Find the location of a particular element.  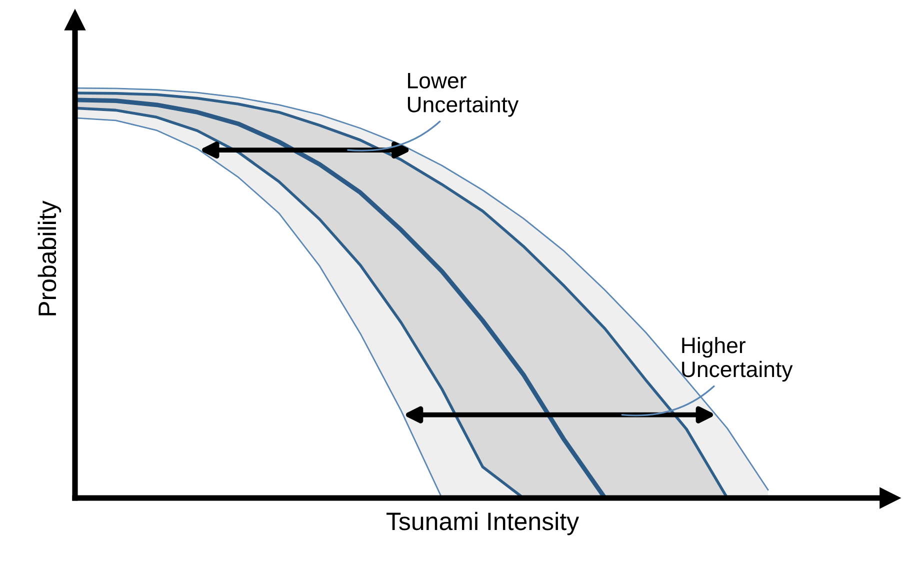

annotation: Lower Uncertainty is located at coordinates (463, 94).